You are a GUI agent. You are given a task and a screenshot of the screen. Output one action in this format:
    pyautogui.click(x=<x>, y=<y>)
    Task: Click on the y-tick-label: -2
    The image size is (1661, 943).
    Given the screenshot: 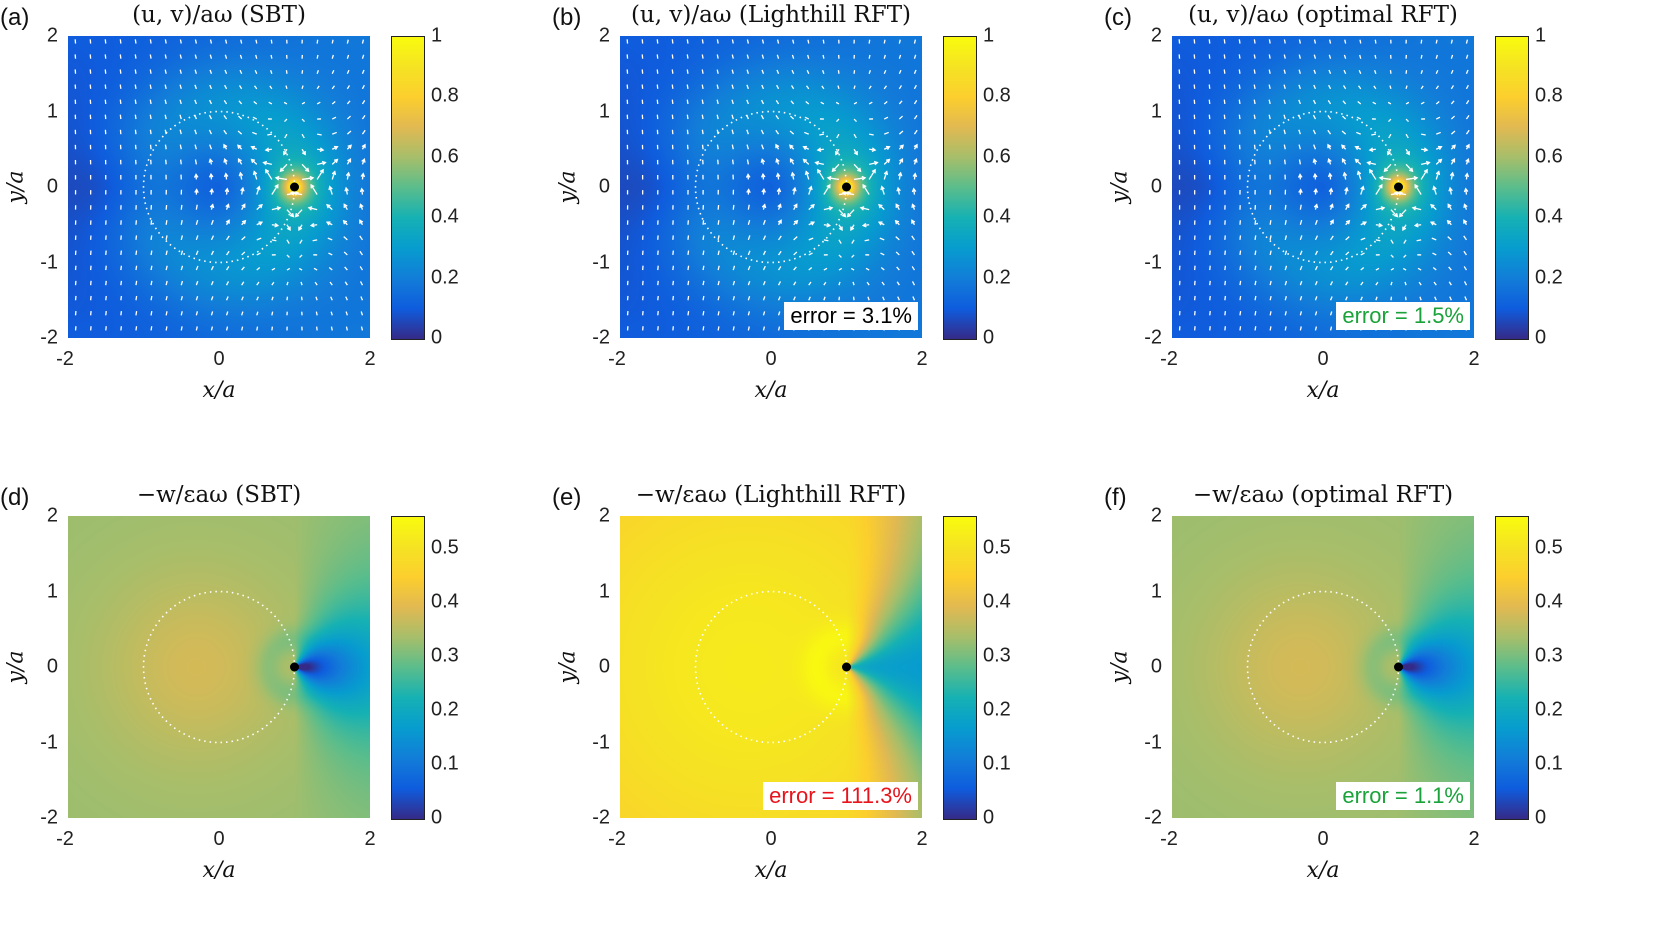 What is the action you would take?
    pyautogui.click(x=1153, y=817)
    